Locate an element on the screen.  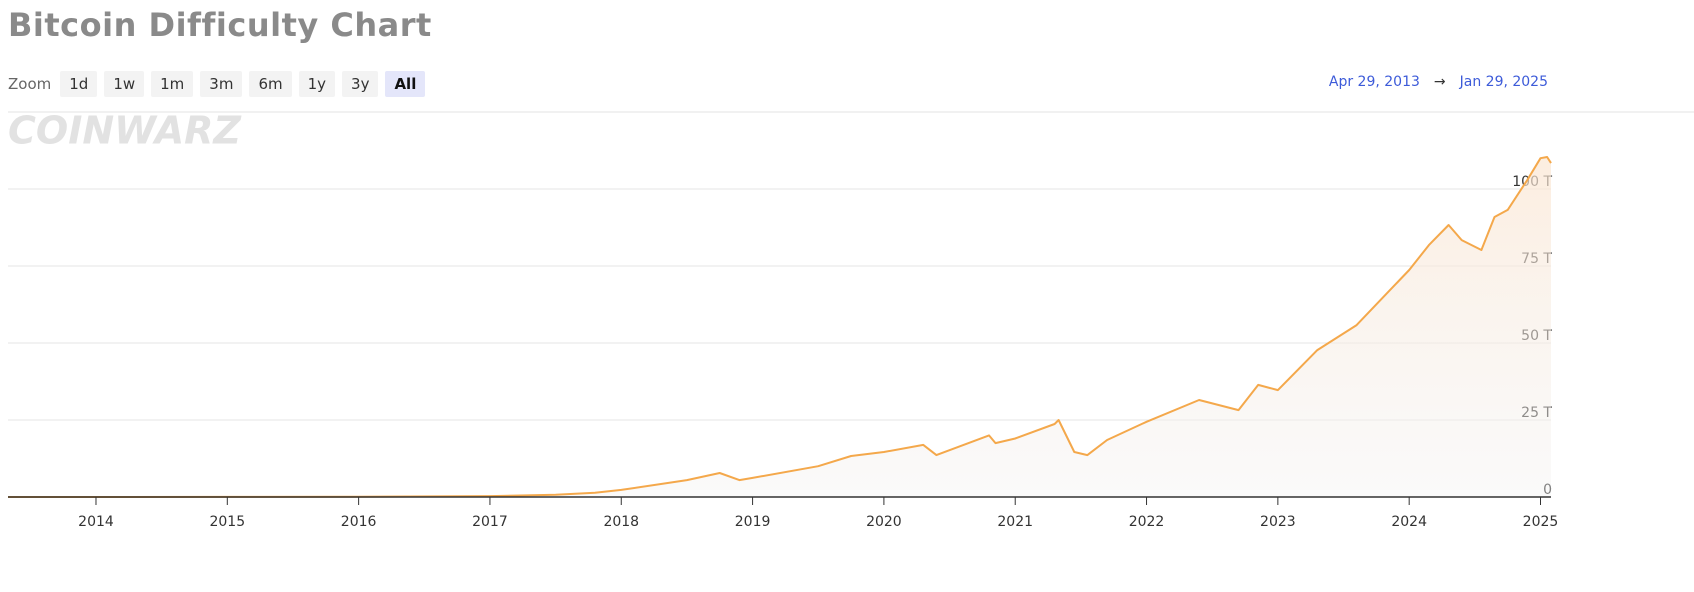
watermark: COINWARZ is located at coordinates (125, 131).